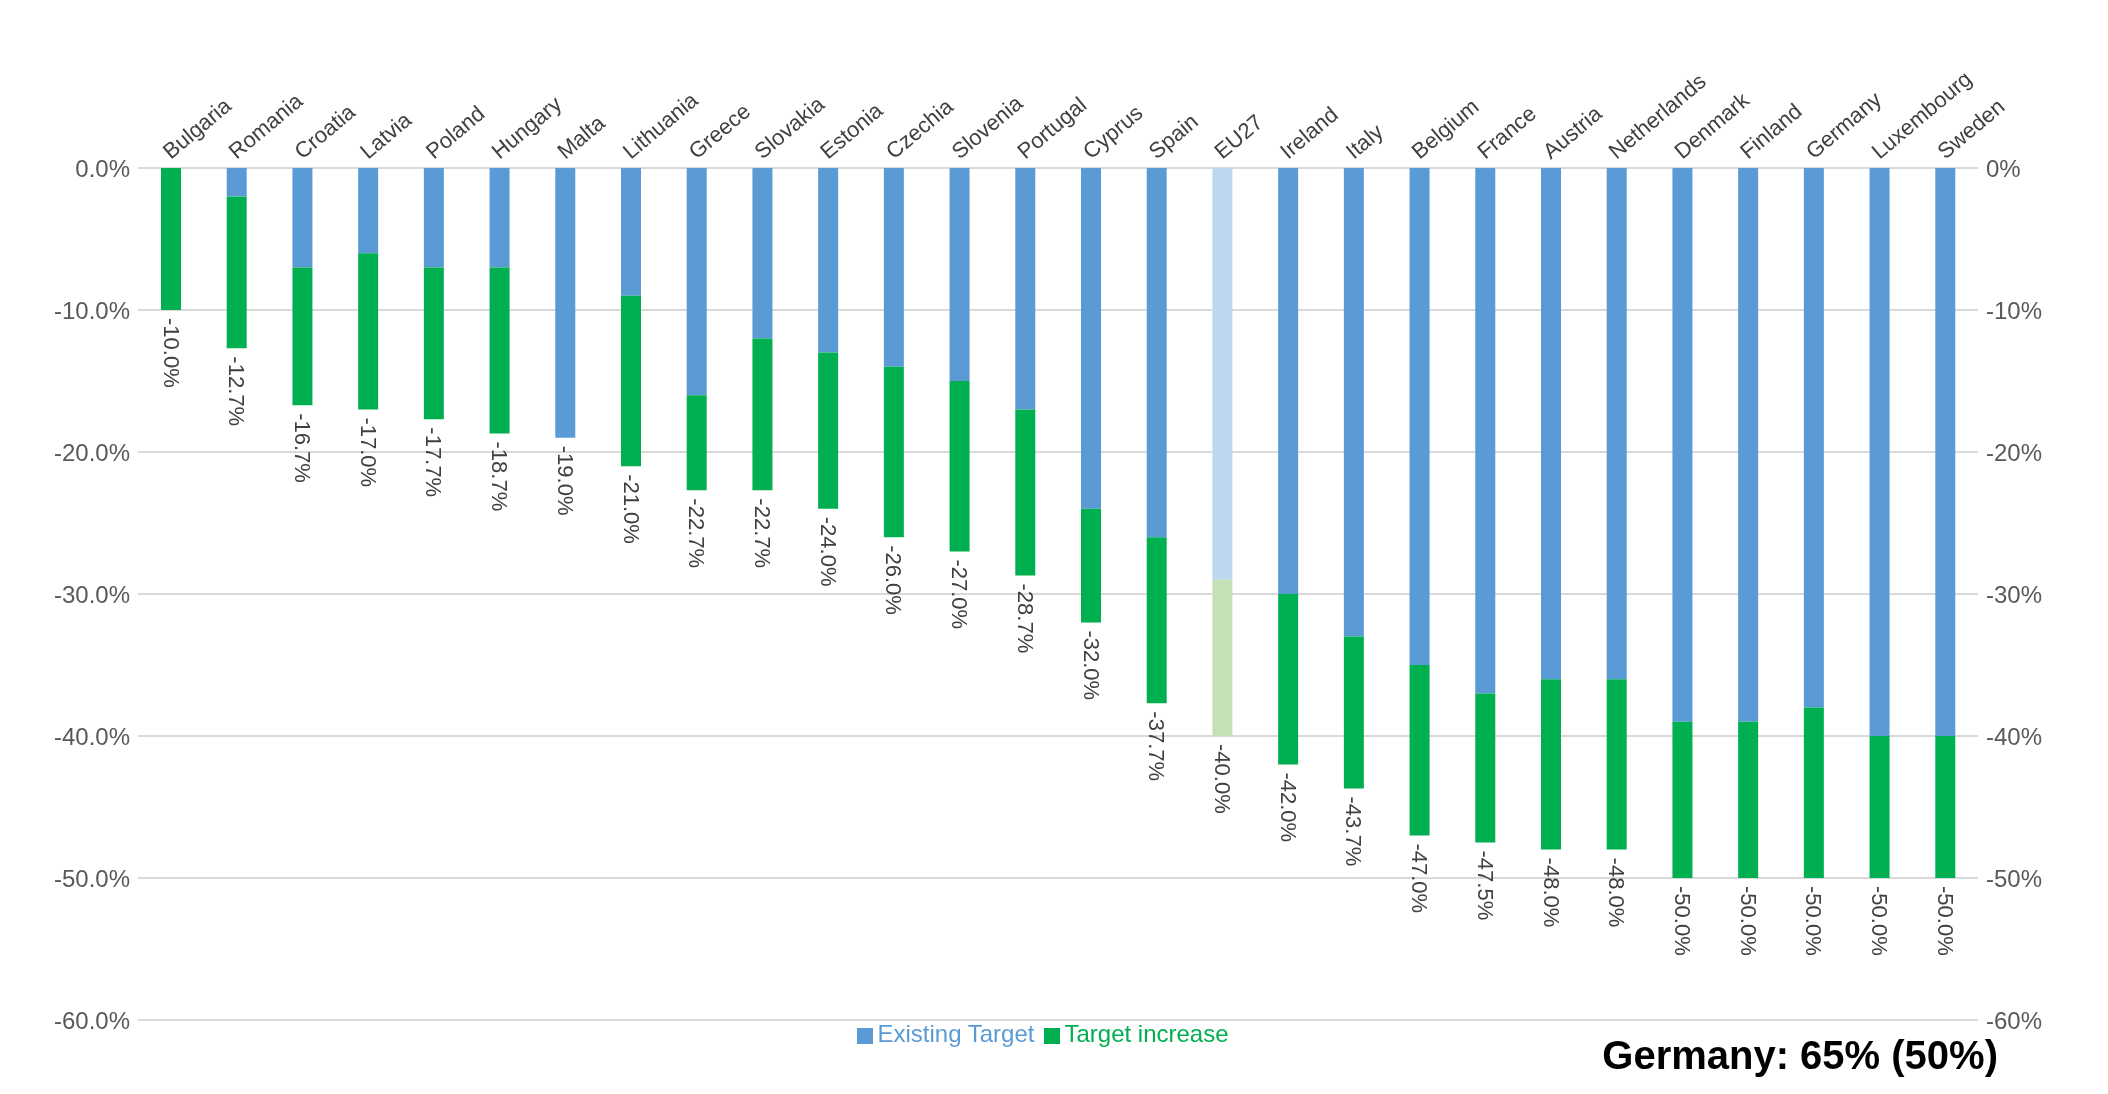  What do you see at coordinates (894, 580) in the screenshot?
I see `total-label: -26.0%` at bounding box center [894, 580].